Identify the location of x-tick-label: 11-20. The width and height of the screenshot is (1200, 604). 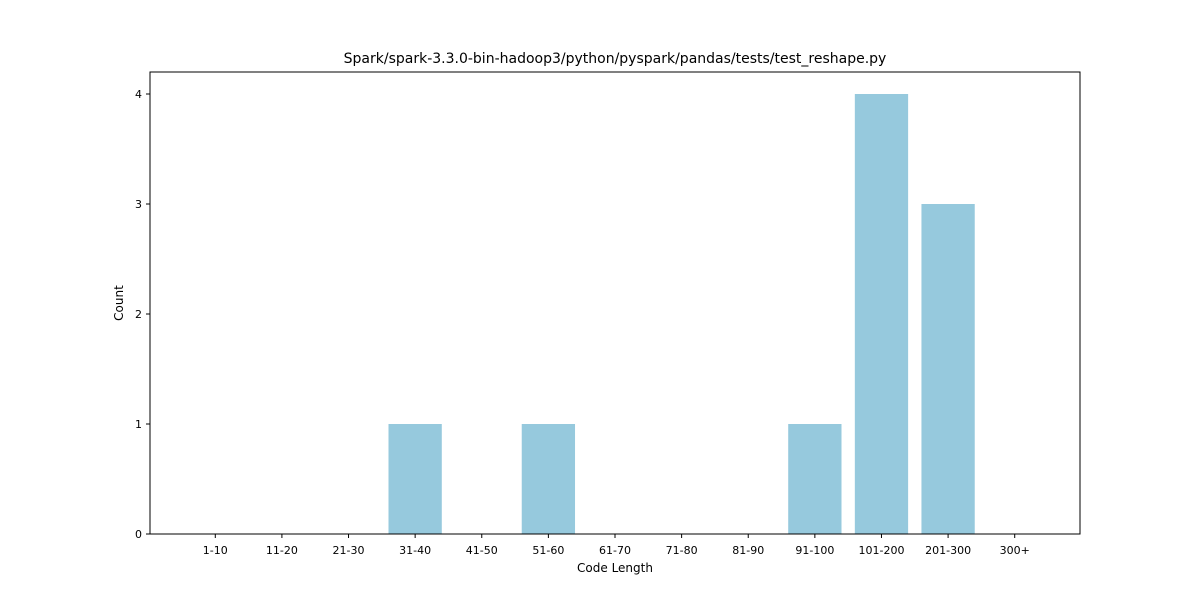
(282, 550).